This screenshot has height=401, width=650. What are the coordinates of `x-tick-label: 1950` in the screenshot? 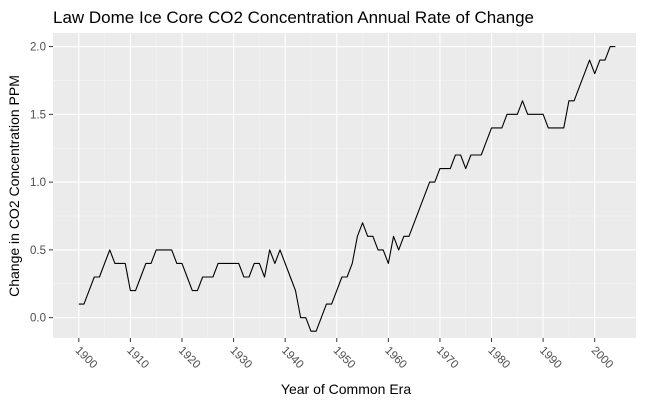 It's located at (344, 358).